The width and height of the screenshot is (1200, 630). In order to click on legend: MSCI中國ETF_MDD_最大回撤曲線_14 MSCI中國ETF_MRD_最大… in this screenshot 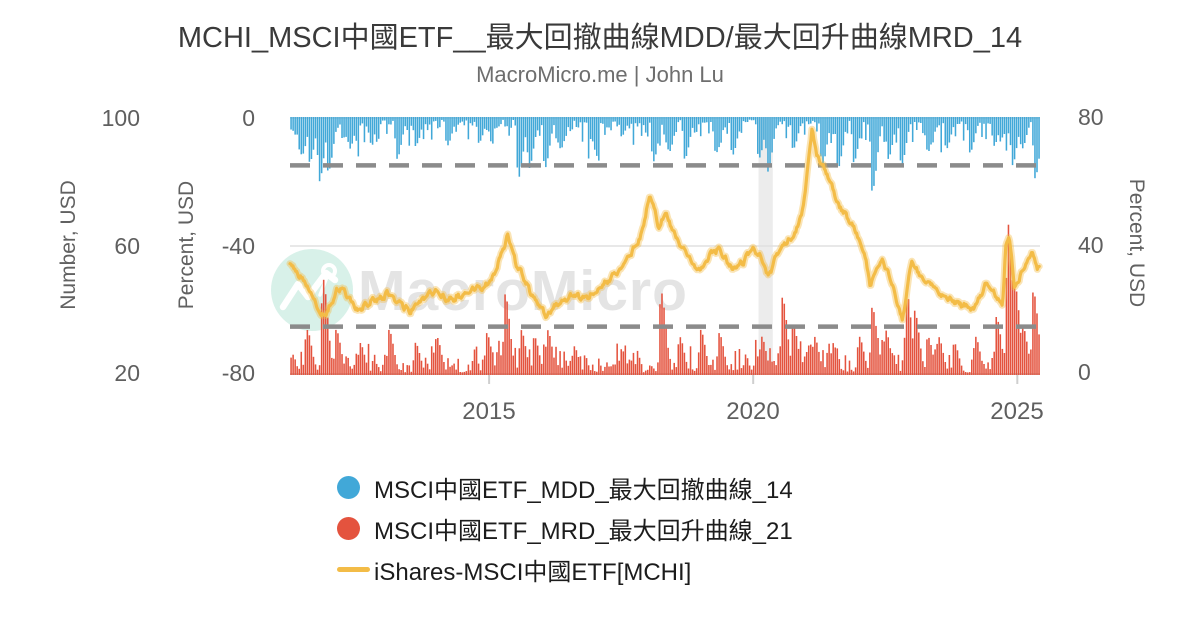, I will do `click(565, 528)`.